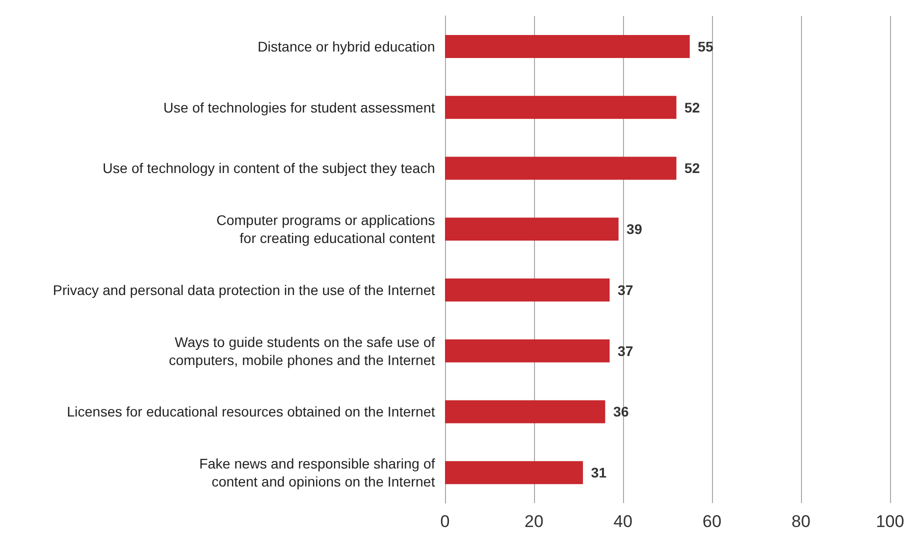 This screenshot has width=916, height=553. I want to click on y-tick-label: Licenses for educational resources obtained on the Internet, so click(251, 412).